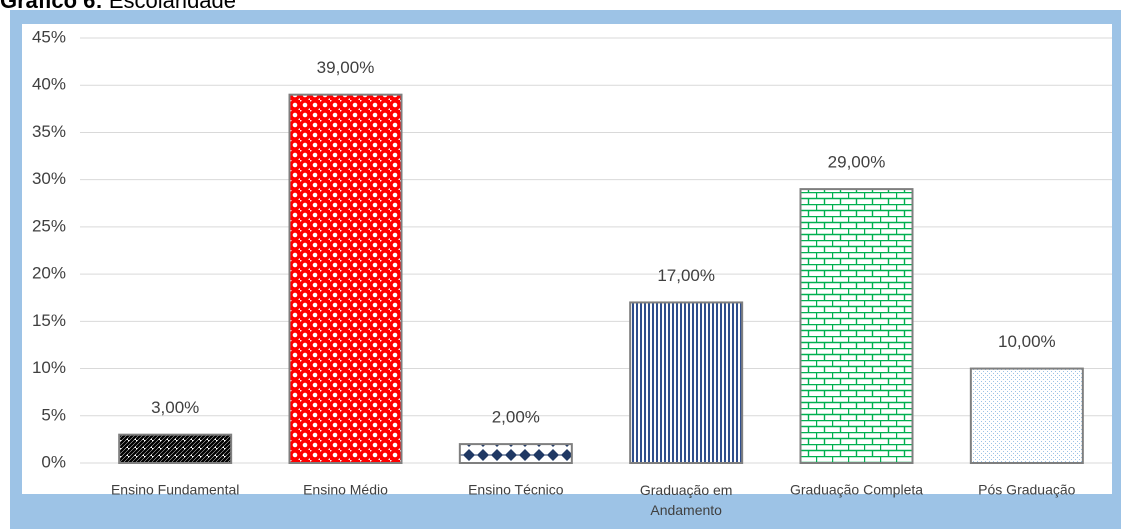 The width and height of the screenshot is (1131, 529). What do you see at coordinates (49, 225) in the screenshot?
I see `y-tick-label: 25%` at bounding box center [49, 225].